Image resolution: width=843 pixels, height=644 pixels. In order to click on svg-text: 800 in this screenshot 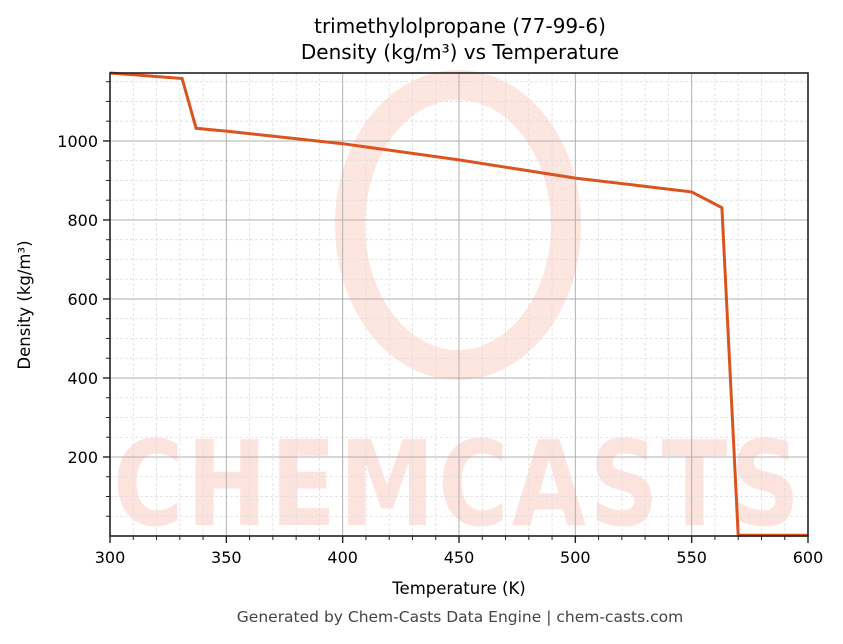, I will do `click(82, 220)`.